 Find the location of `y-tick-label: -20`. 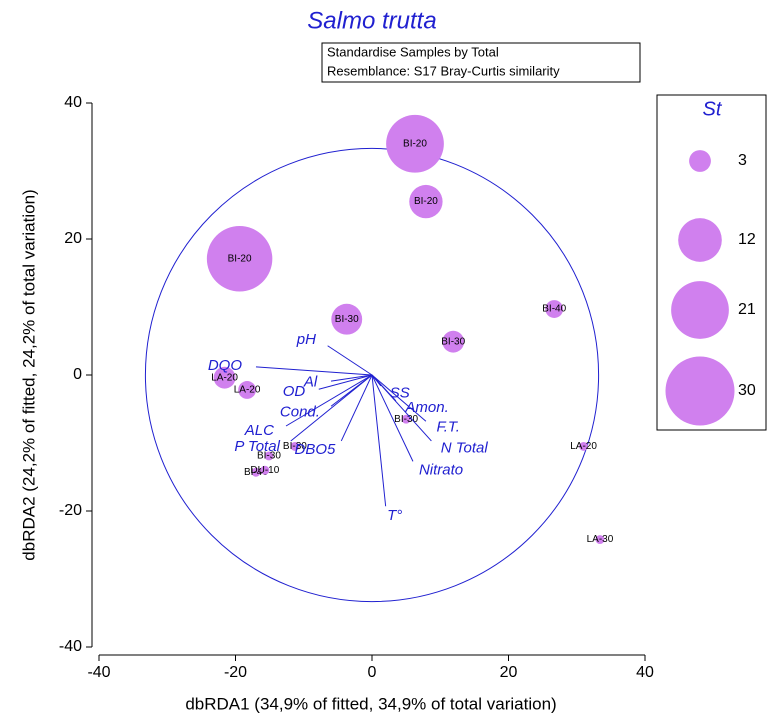

y-tick-label: -20 is located at coordinates (70, 510).